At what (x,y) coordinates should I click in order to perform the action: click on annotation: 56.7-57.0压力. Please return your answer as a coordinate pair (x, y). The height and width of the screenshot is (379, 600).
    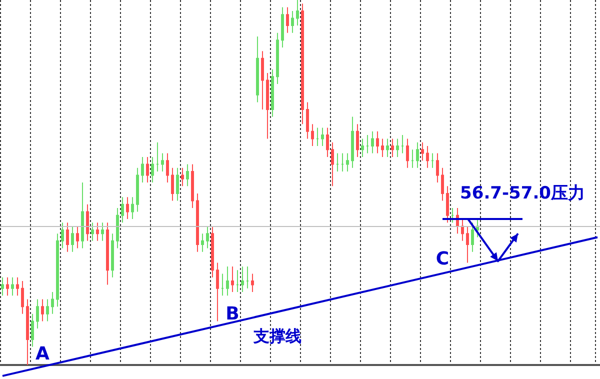
    Looking at the image, I should click on (522, 193).